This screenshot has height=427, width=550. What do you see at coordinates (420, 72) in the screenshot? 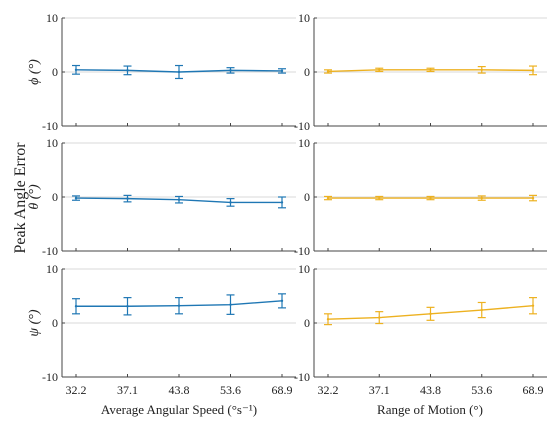
I see `panel-right-phi: 10 0 -10` at bounding box center [420, 72].